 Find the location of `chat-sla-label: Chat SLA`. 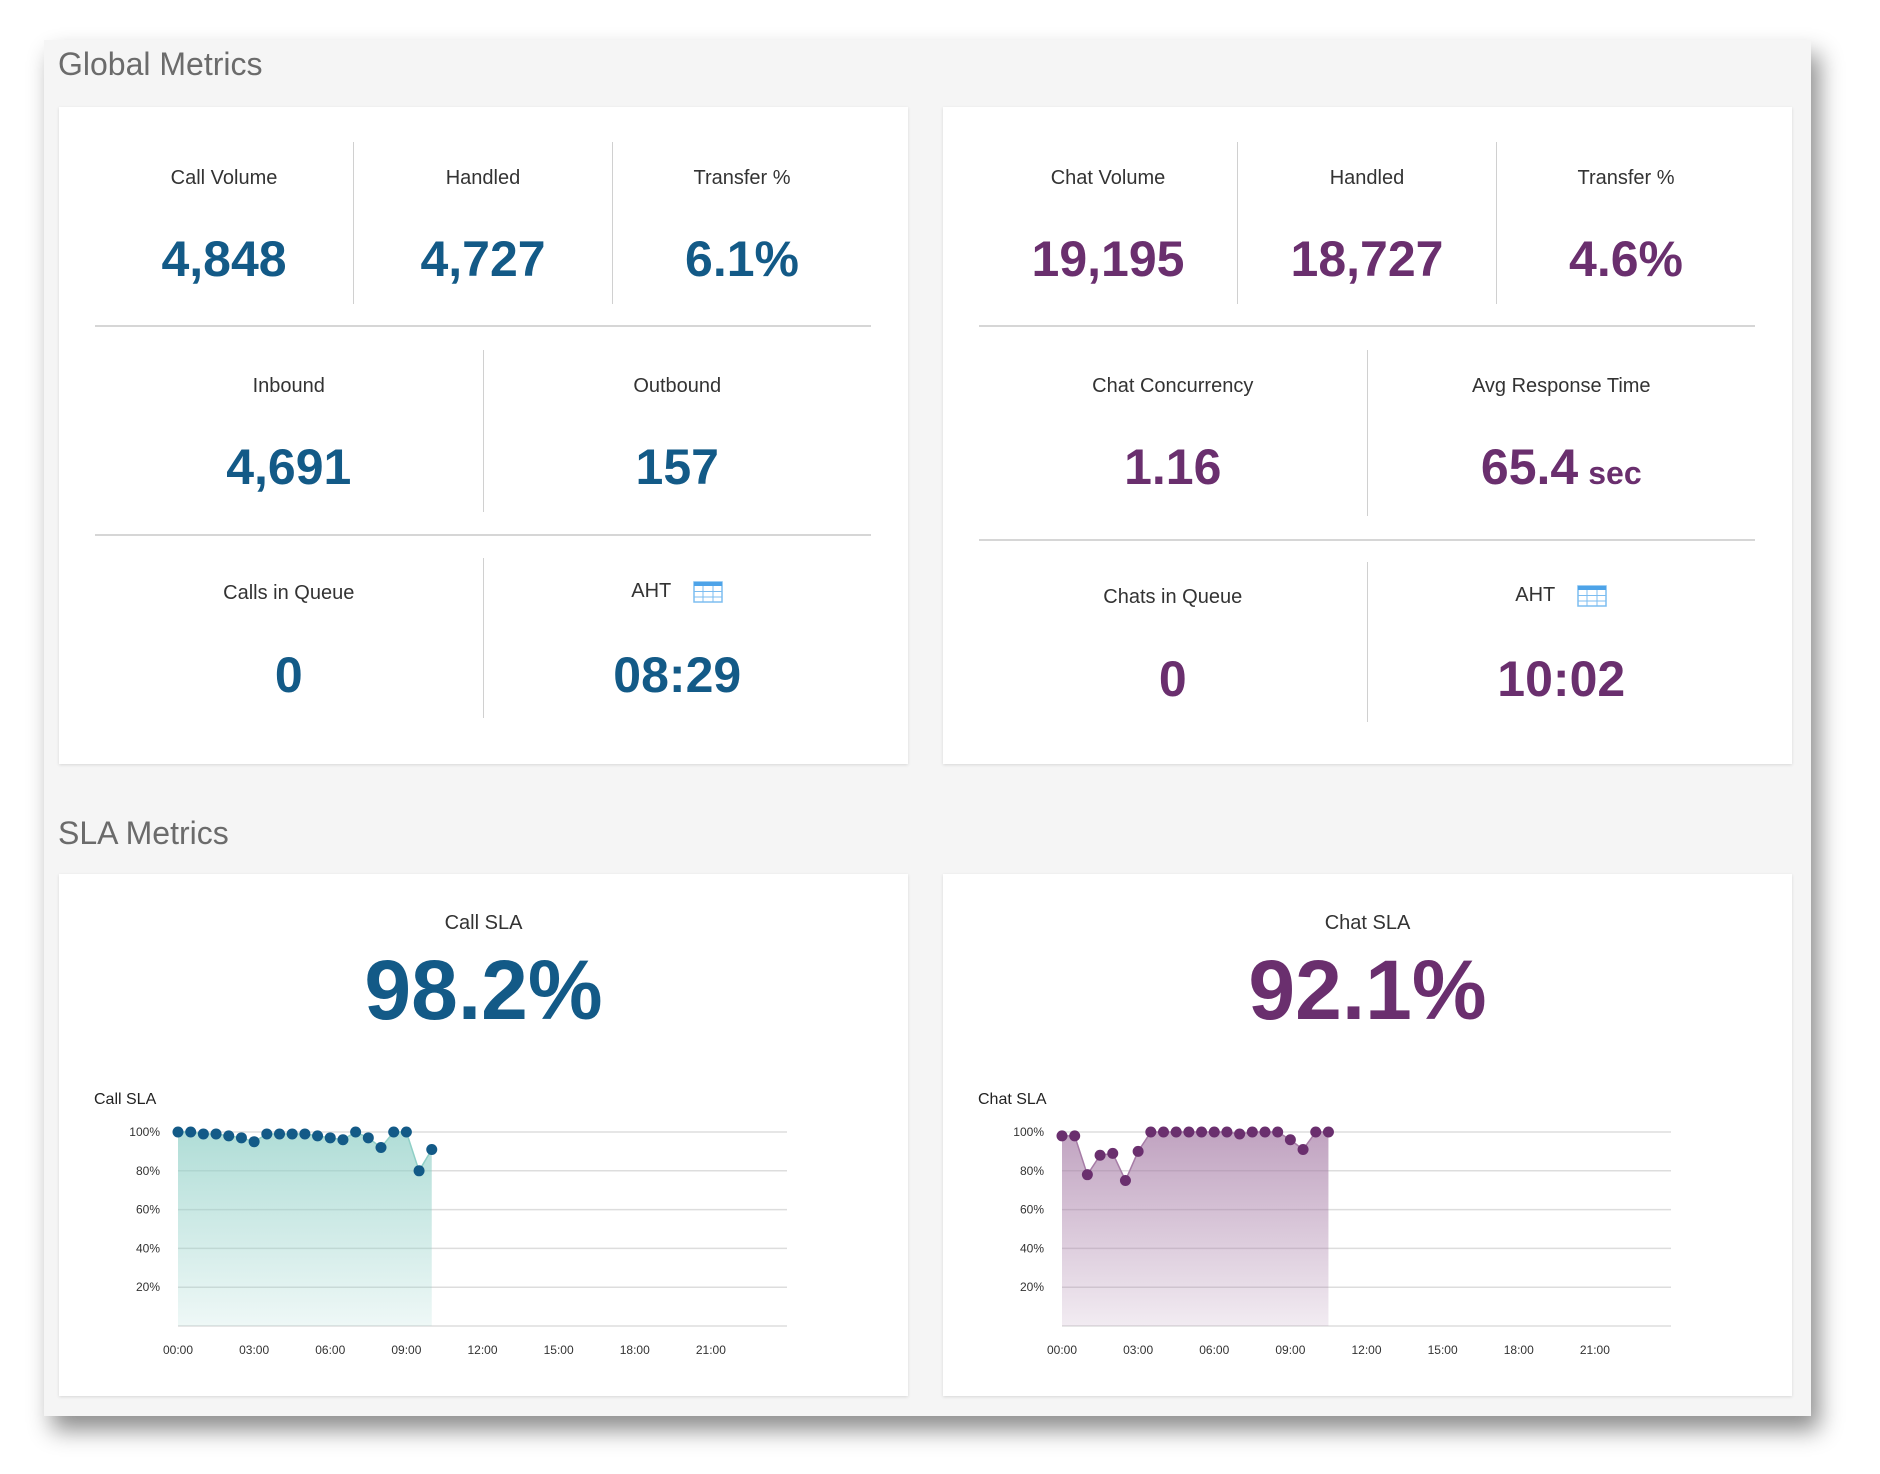

chat-sla-label: Chat SLA is located at coordinates (1367, 923).